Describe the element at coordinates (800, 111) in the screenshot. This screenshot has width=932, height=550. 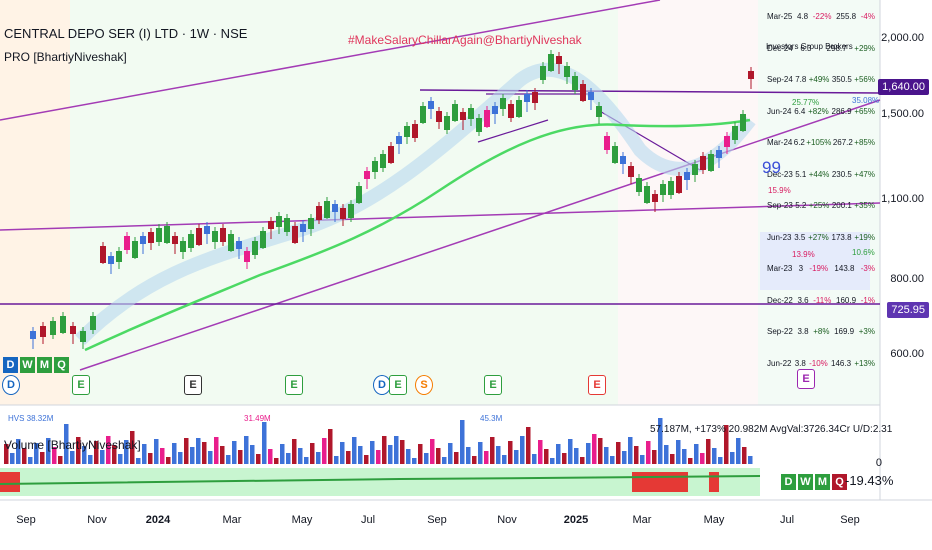
I see `fundamentals-cell-eps: 6.4` at that location.